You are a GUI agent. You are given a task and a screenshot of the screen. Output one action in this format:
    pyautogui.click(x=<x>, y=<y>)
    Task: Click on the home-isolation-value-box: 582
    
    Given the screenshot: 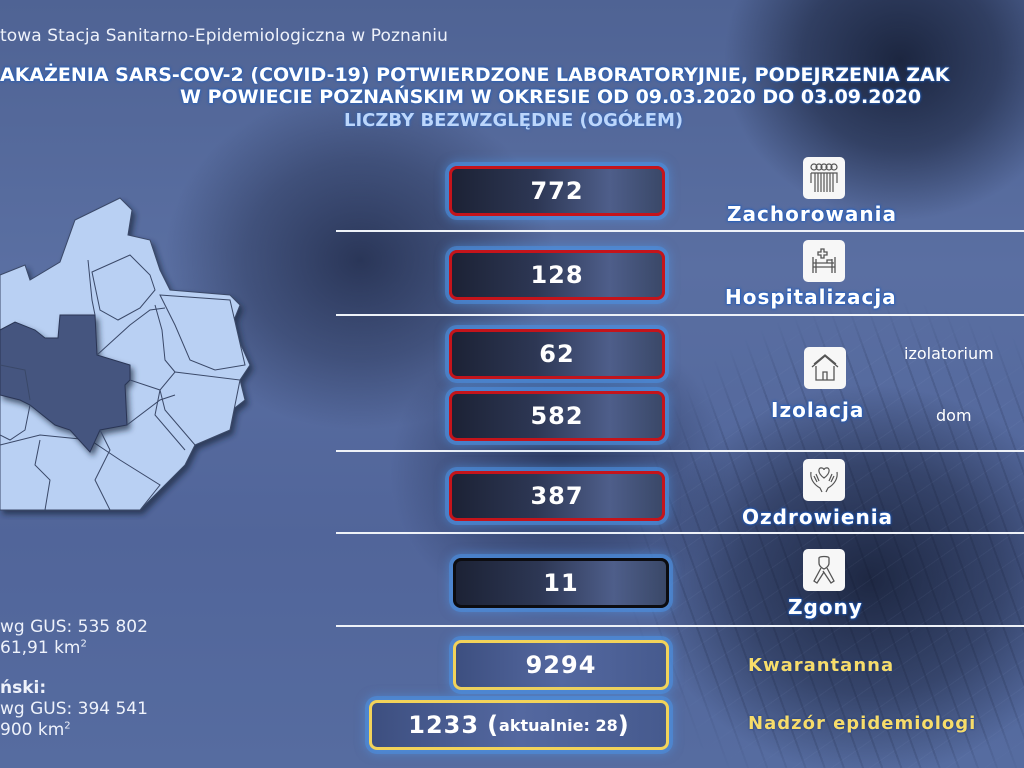 What is the action you would take?
    pyautogui.click(x=557, y=416)
    